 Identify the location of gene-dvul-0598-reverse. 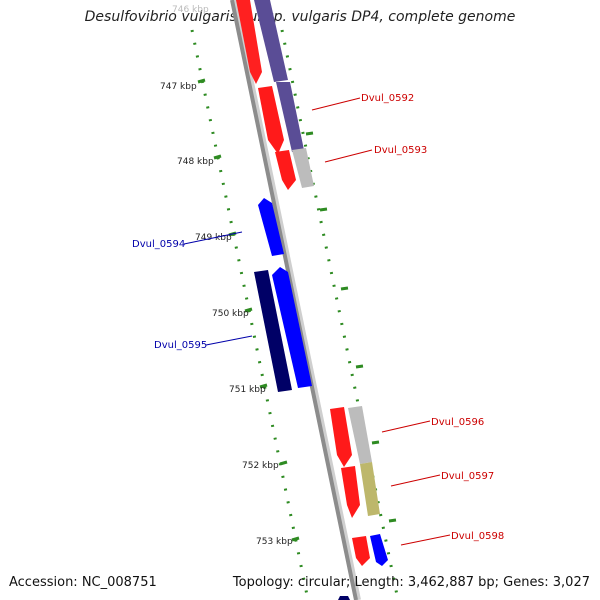
(379, 550).